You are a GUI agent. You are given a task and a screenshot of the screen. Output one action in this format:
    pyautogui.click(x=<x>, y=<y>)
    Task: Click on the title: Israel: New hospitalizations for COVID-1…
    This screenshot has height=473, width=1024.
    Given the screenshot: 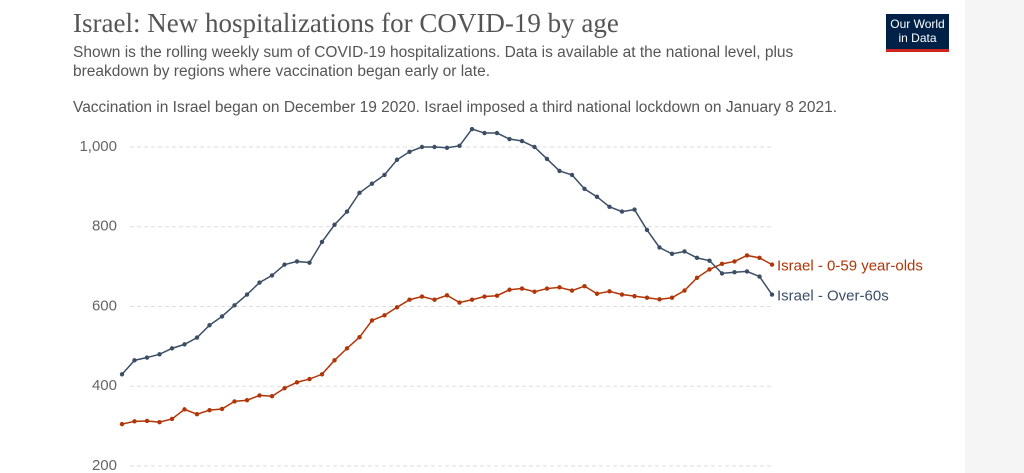 What is the action you would take?
    pyautogui.click(x=346, y=23)
    